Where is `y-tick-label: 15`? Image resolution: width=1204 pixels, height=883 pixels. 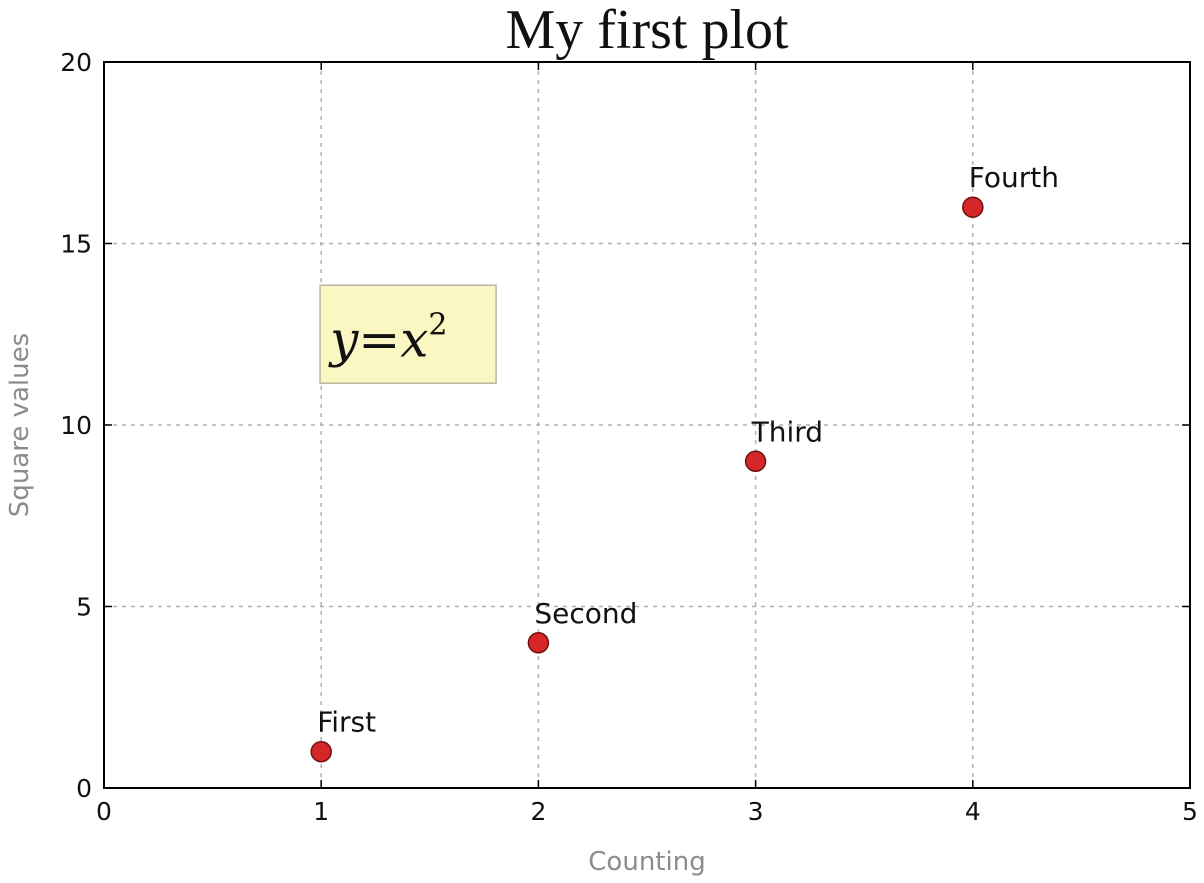
y-tick-label: 15 is located at coordinates (76, 244).